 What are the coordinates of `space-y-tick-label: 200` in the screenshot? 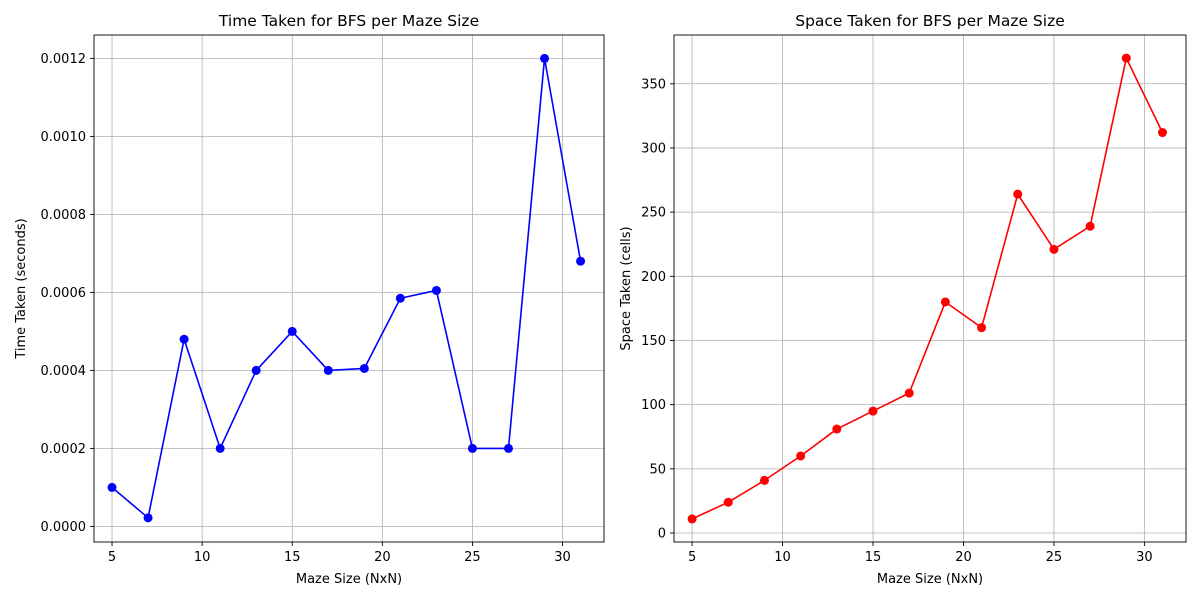 It's located at (653, 277).